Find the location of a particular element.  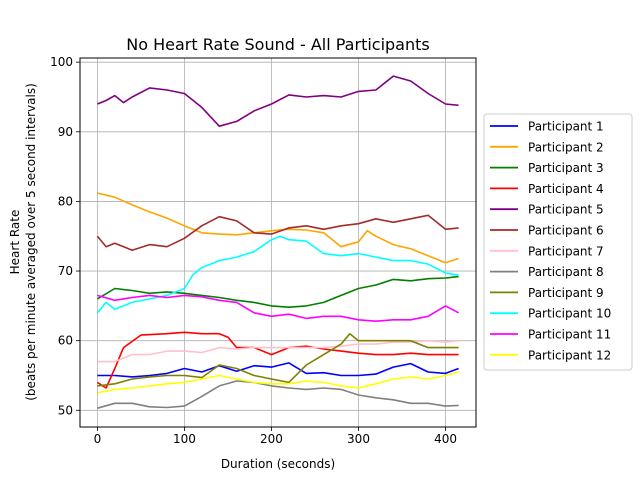

y-axis-ticks: 50 60 70 80 90 100 is located at coordinates (65, 236).